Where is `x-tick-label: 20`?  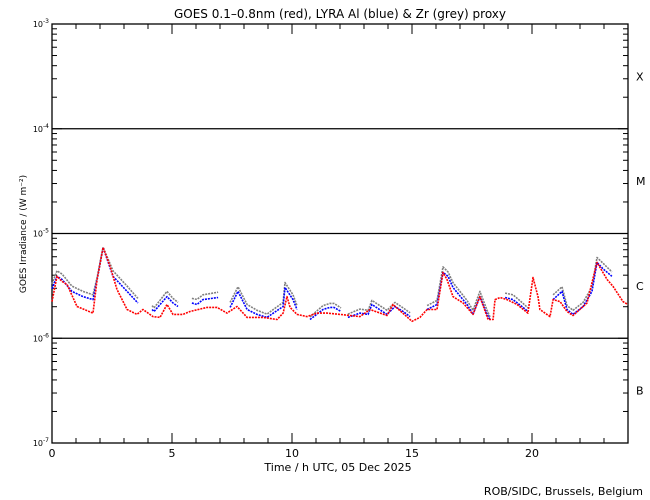 x-tick-label: 20 is located at coordinates (532, 453).